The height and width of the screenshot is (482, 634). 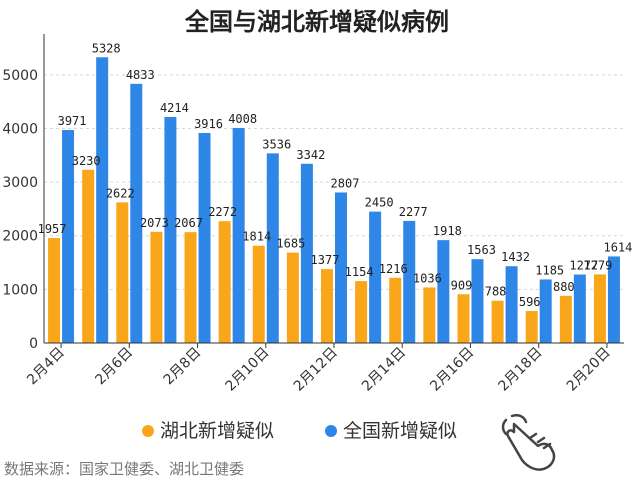 What do you see at coordinates (564, 287) in the screenshot?
I see `data-label: 880` at bounding box center [564, 287].